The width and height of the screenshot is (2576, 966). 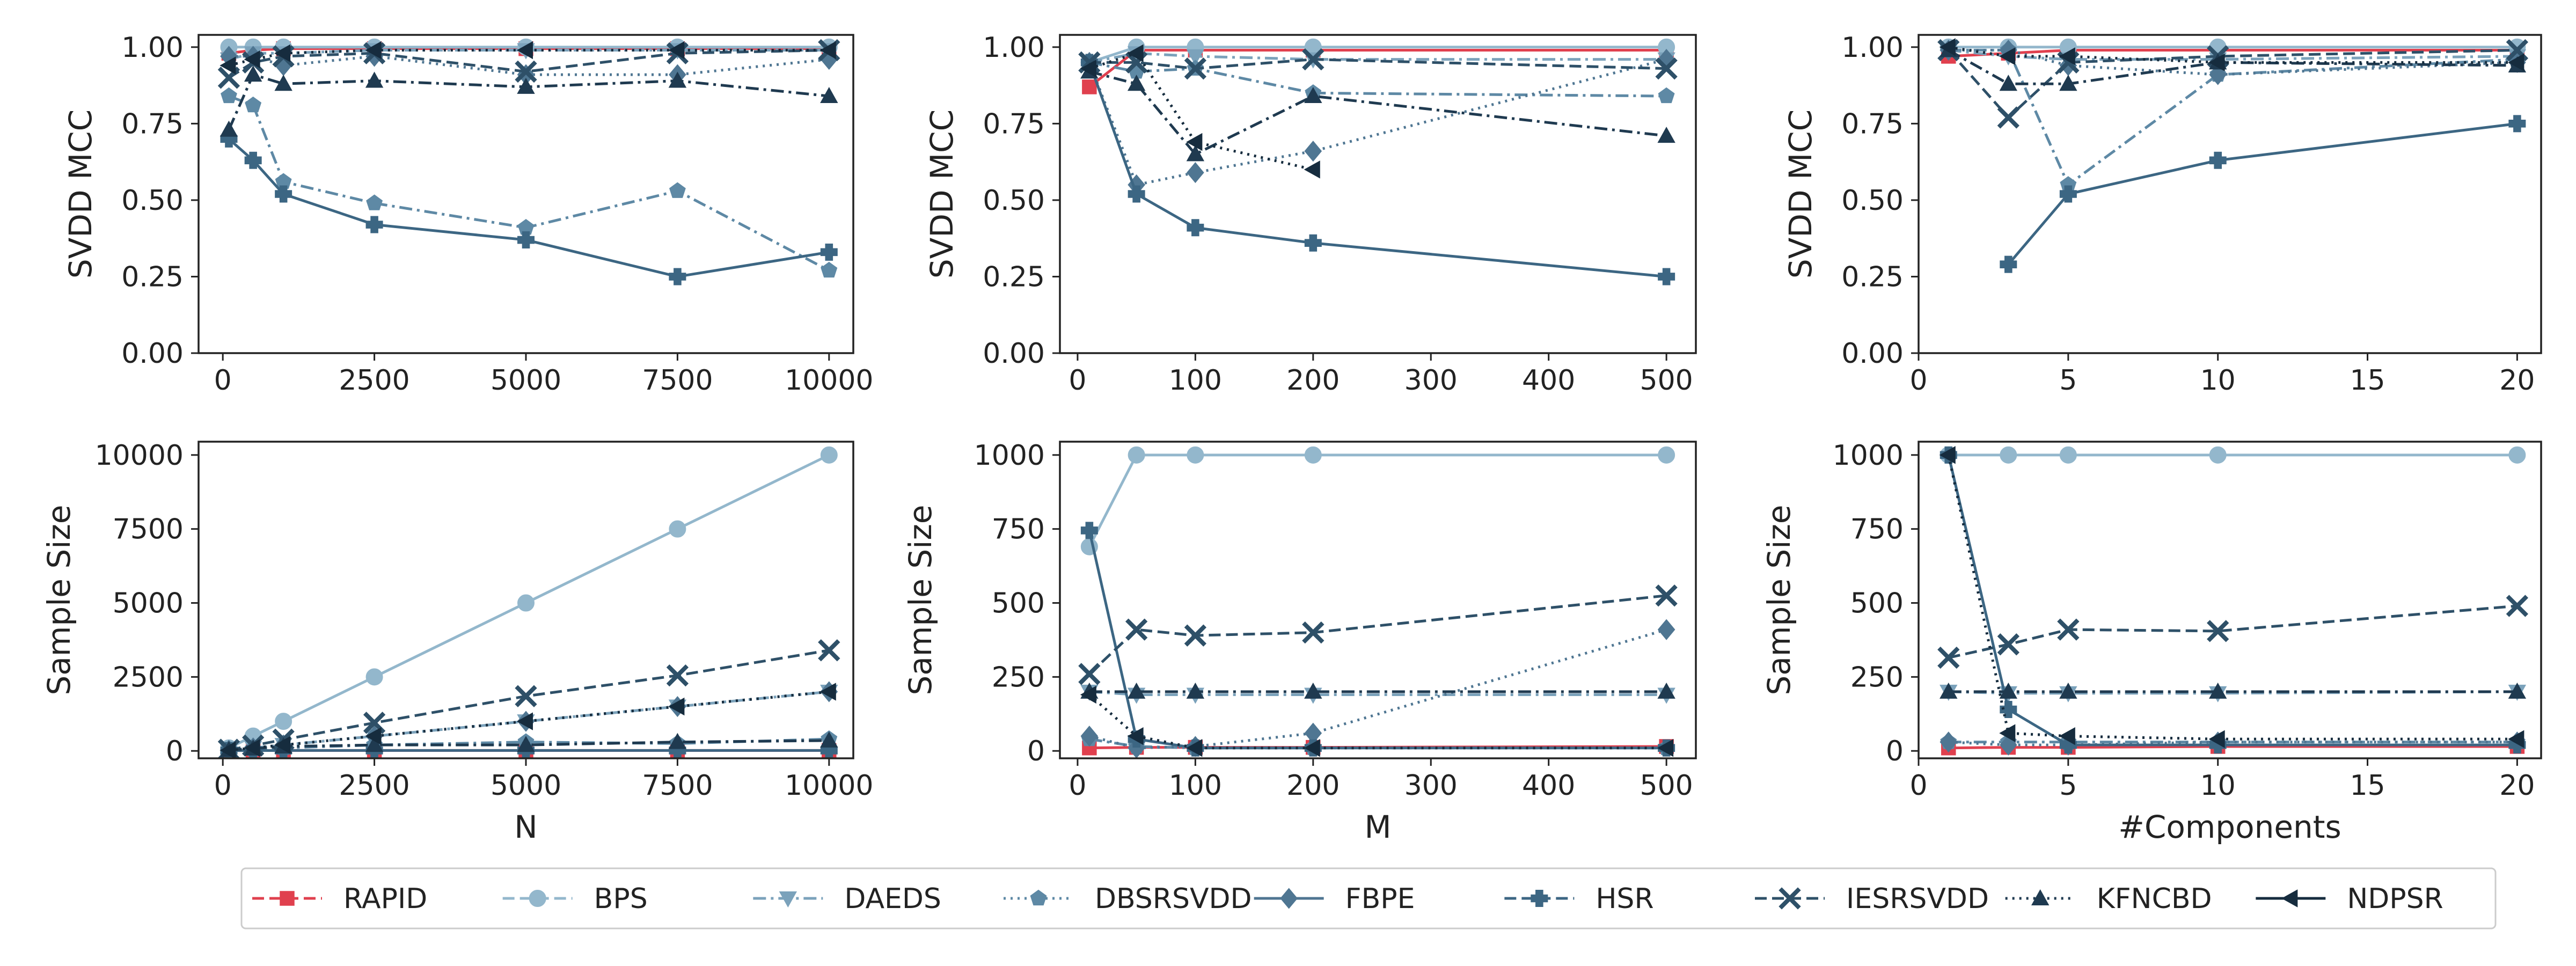 What do you see at coordinates (575, 899) in the screenshot?
I see `legend-entry-bps: BPS` at bounding box center [575, 899].